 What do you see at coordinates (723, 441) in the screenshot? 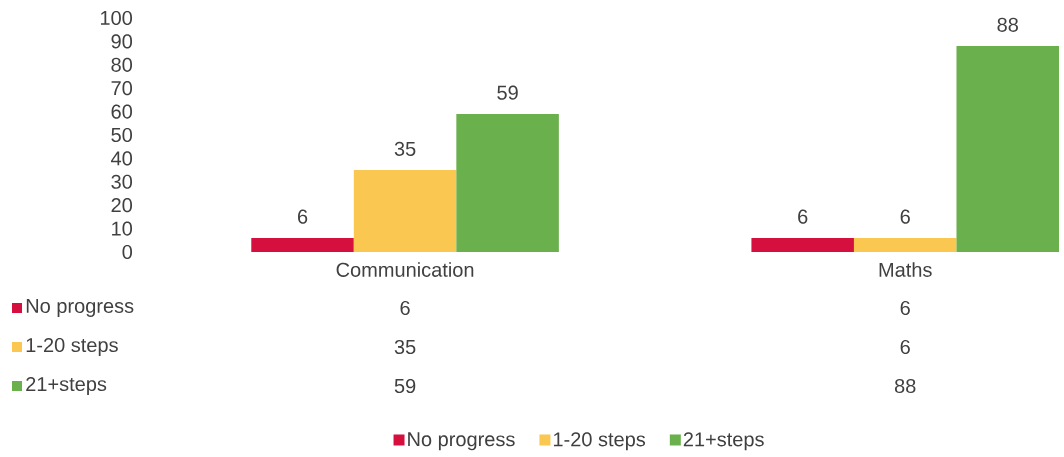
I see `legend-label: 21+steps` at bounding box center [723, 441].